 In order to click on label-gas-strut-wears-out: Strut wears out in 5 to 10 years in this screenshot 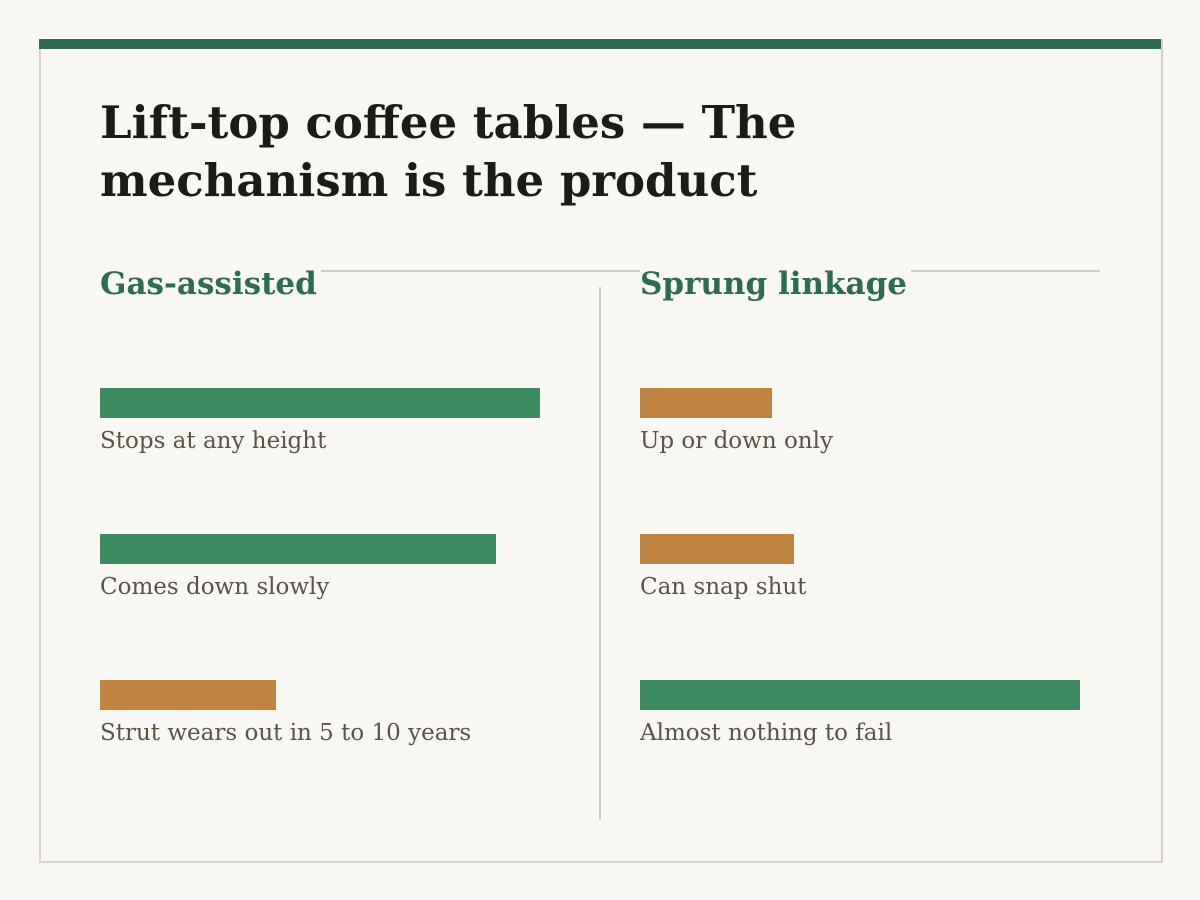, I will do `click(286, 733)`.